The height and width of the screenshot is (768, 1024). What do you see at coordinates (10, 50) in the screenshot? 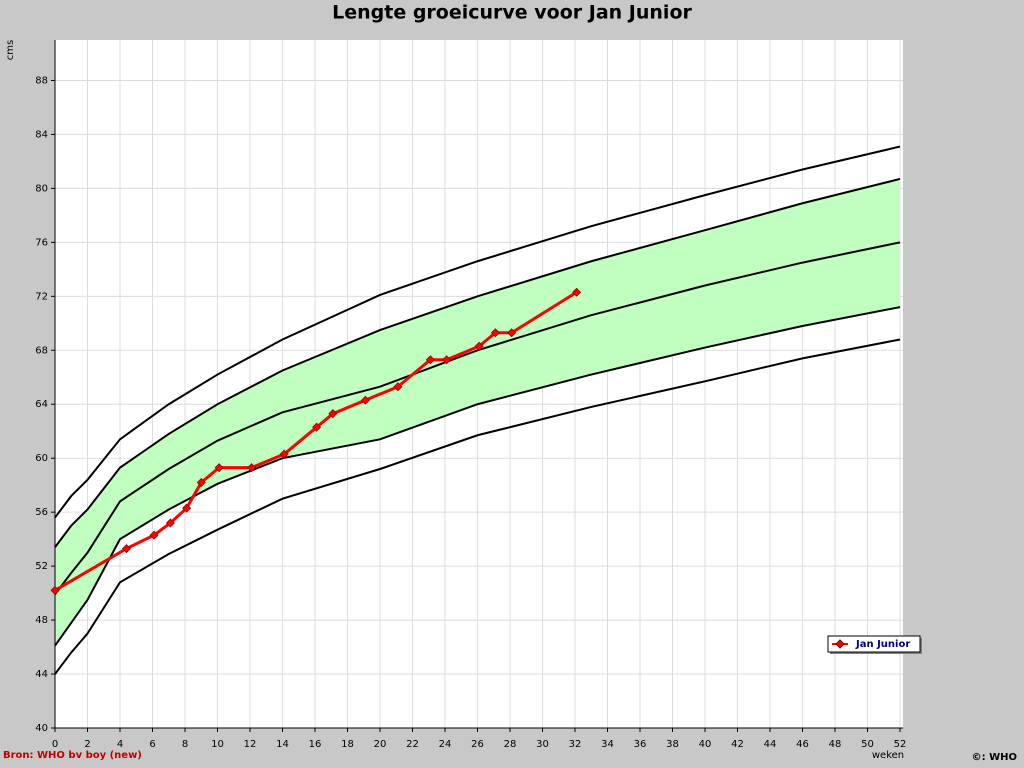
I see `y-axis-label: cms` at bounding box center [10, 50].